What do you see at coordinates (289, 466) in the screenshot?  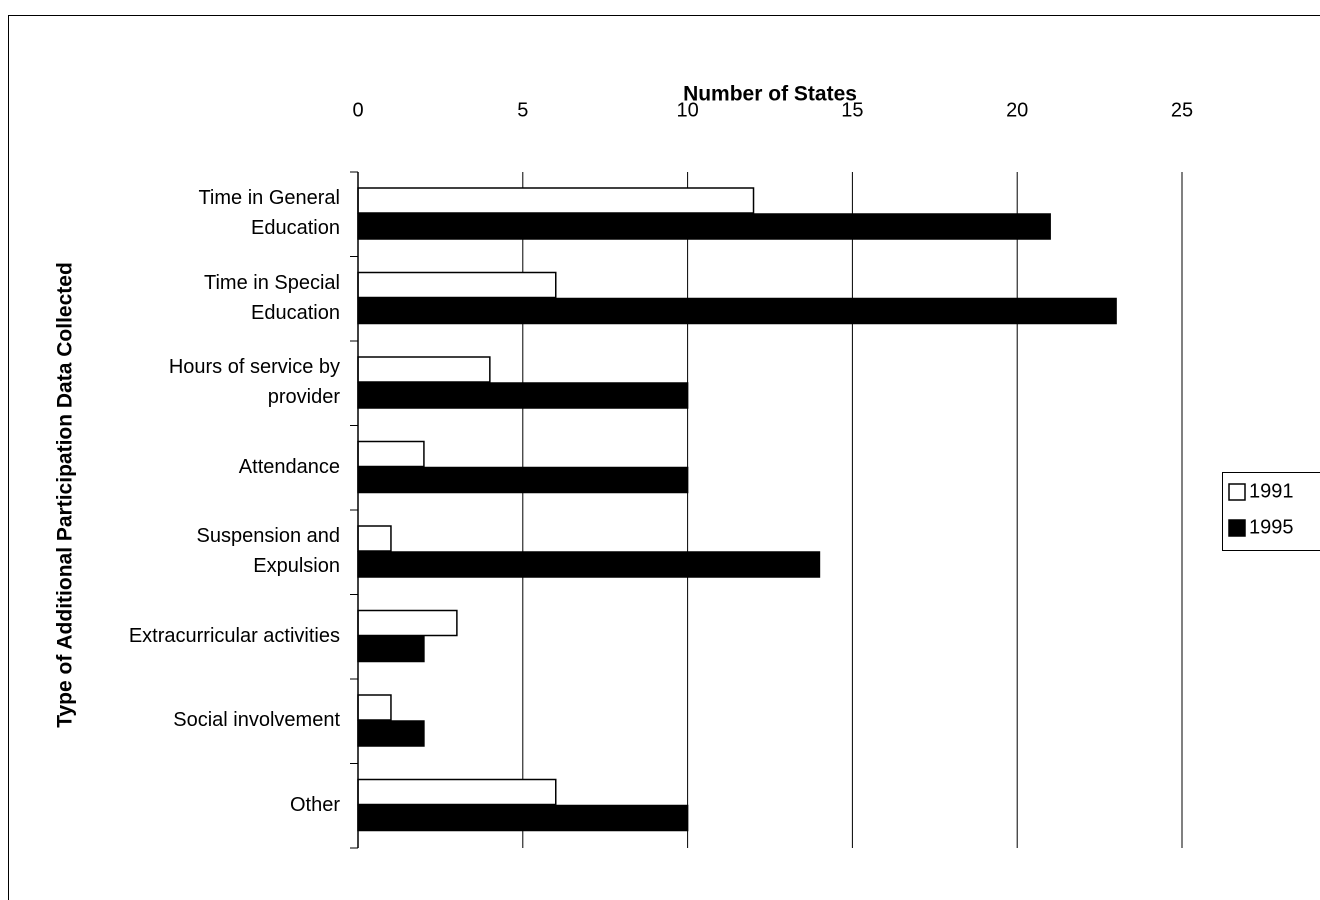 I see `y-tick-label: Attendance` at bounding box center [289, 466].